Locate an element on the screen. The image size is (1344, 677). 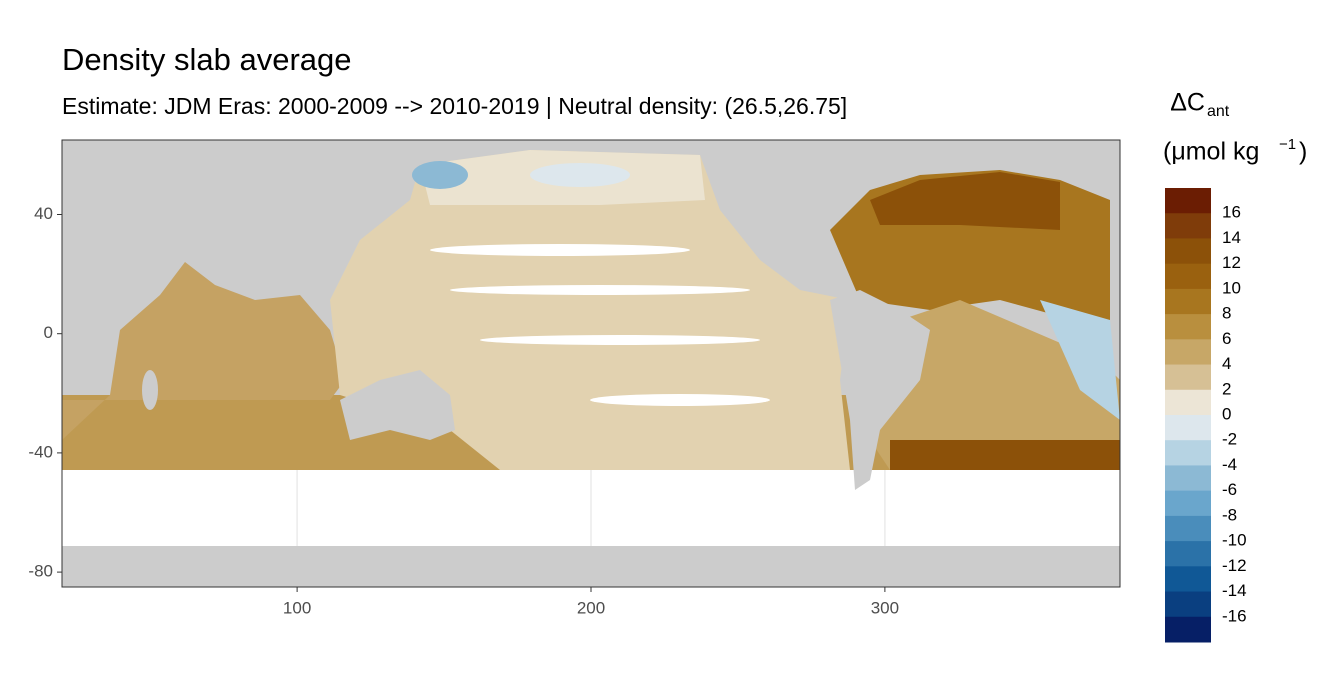
y-tick-label: 40 is located at coordinates (43, 213).